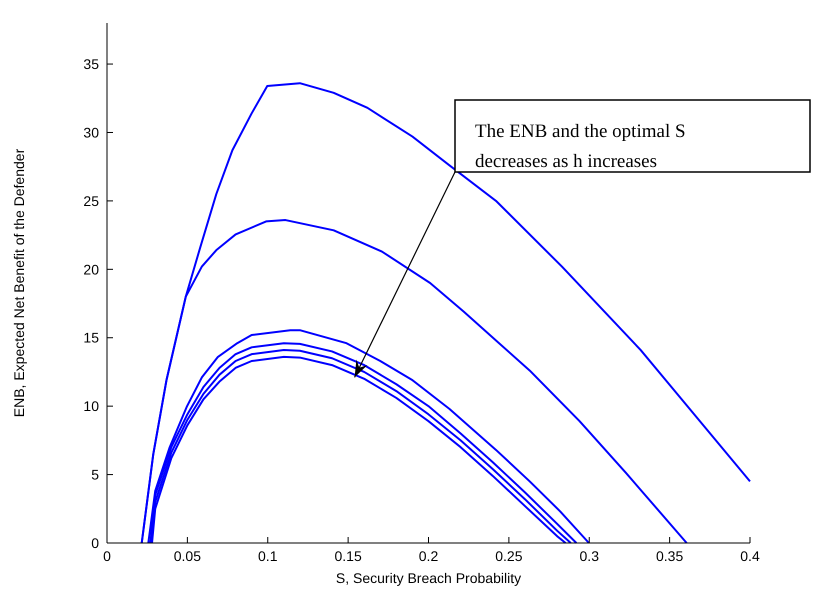 This screenshot has width=817, height=600. I want to click on x-tick-label: 0.1, so click(268, 556).